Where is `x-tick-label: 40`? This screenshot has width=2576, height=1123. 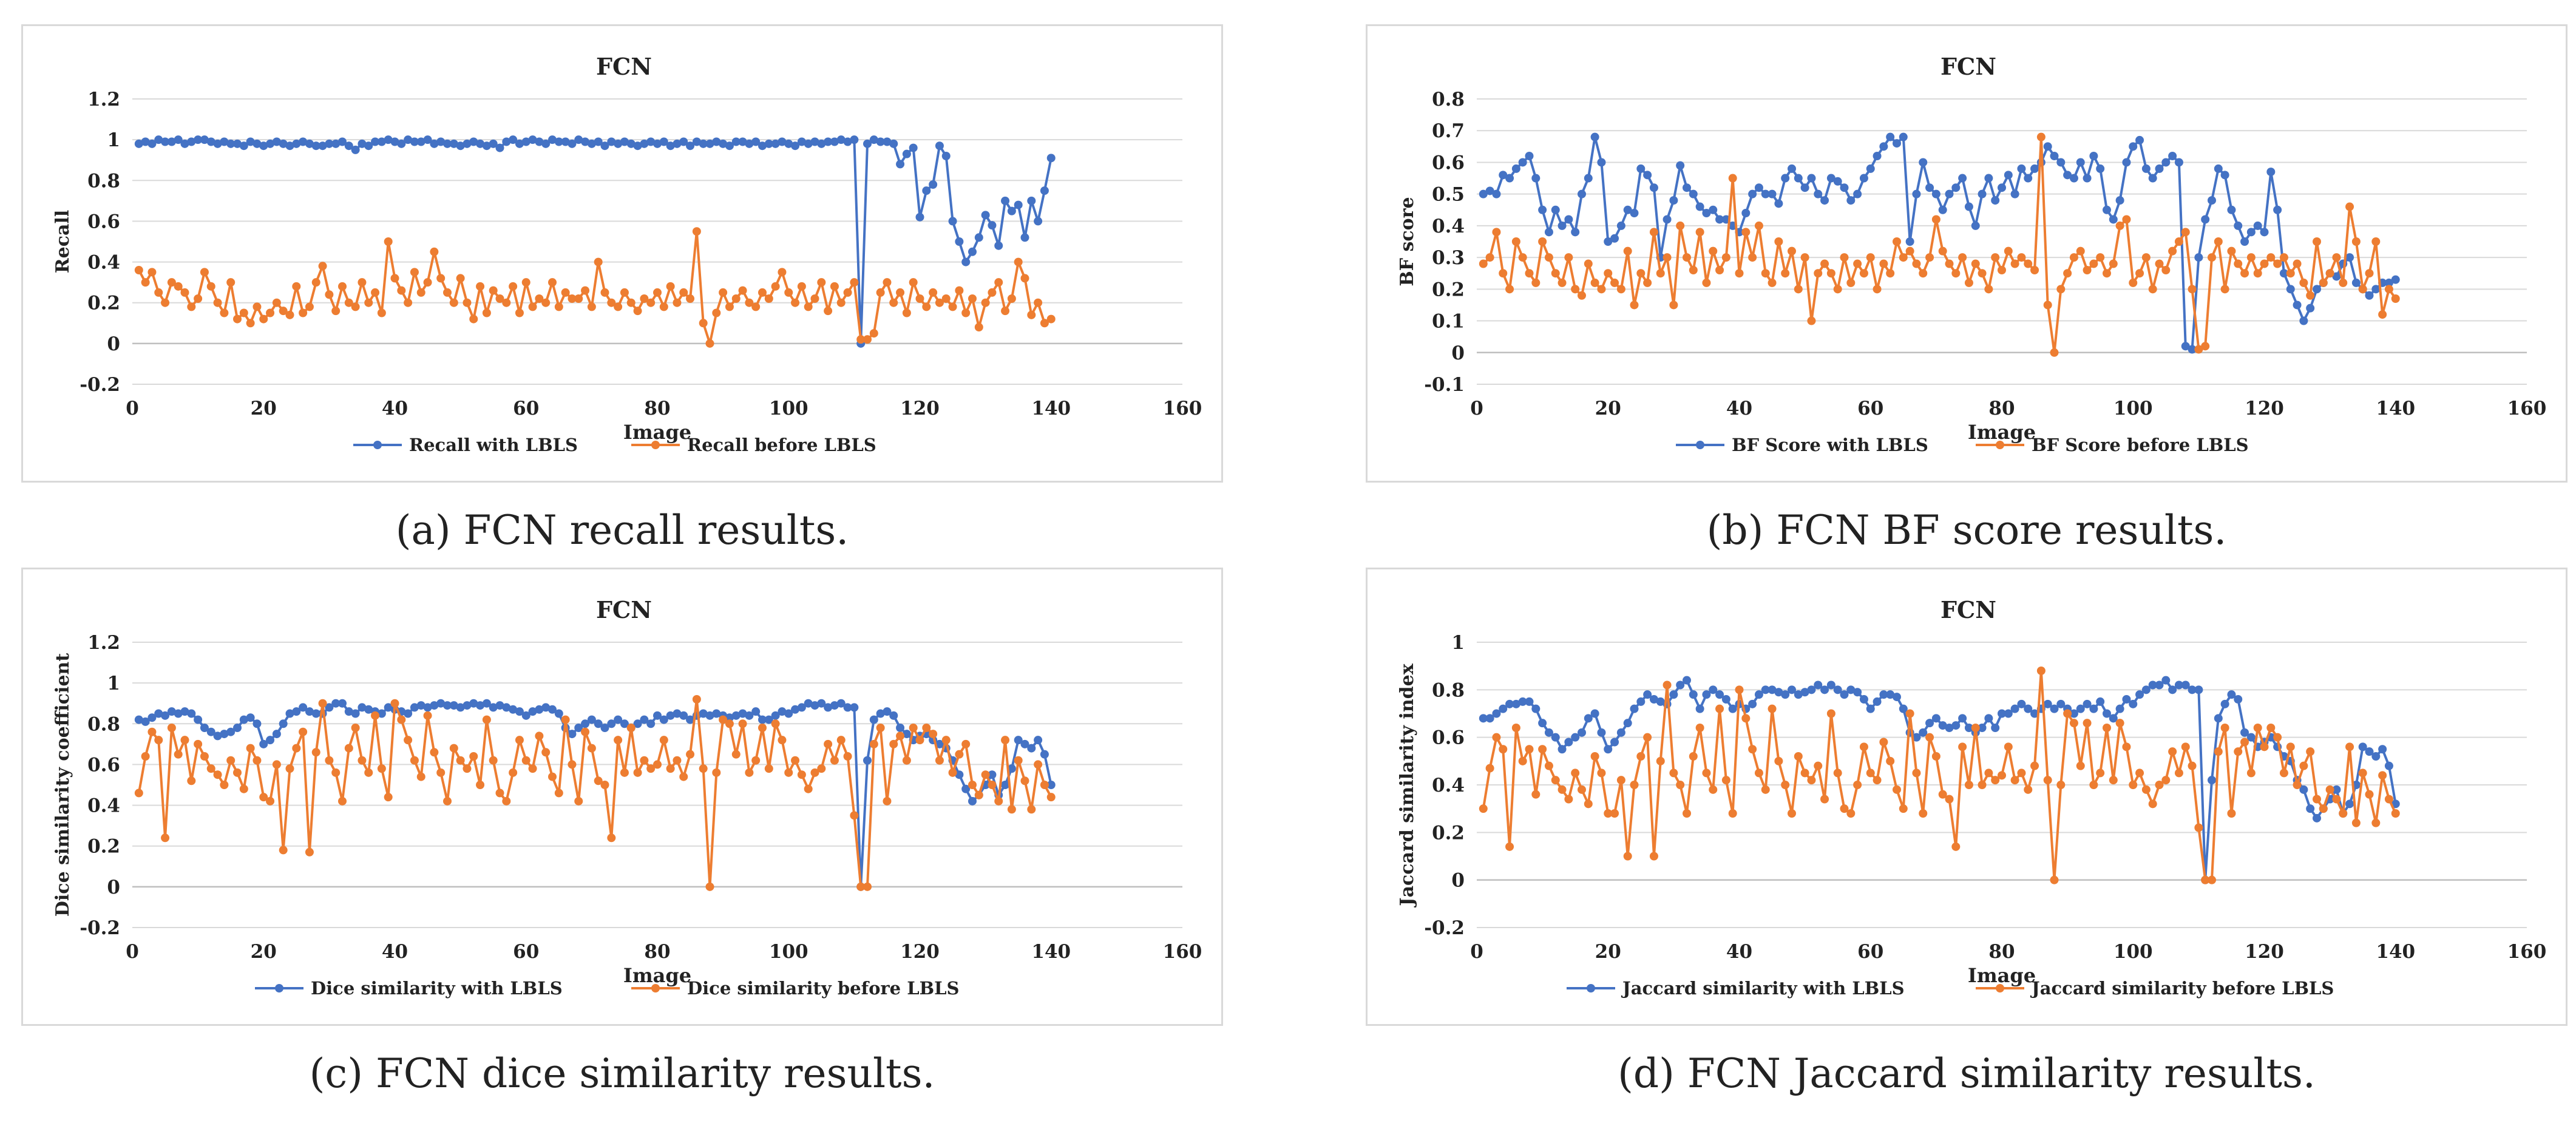
x-tick-label: 40 is located at coordinates (395, 408).